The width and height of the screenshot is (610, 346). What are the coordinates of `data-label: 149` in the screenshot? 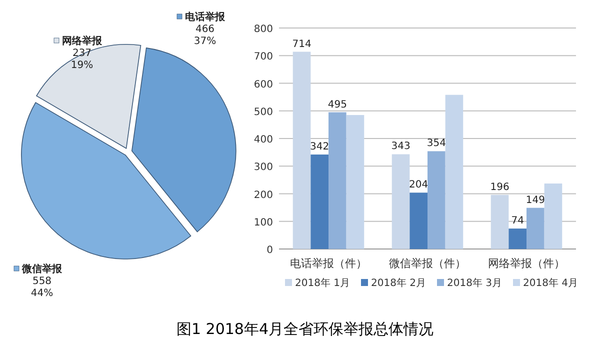 It's located at (535, 200).